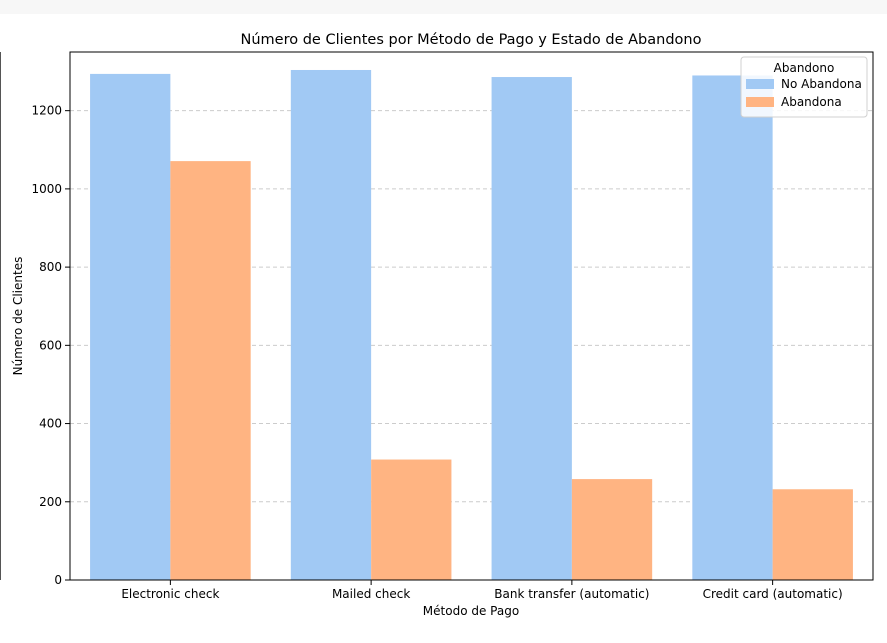 The width and height of the screenshot is (887, 643). Describe the element at coordinates (0, 316) in the screenshot. I see `left-edge-line` at that location.